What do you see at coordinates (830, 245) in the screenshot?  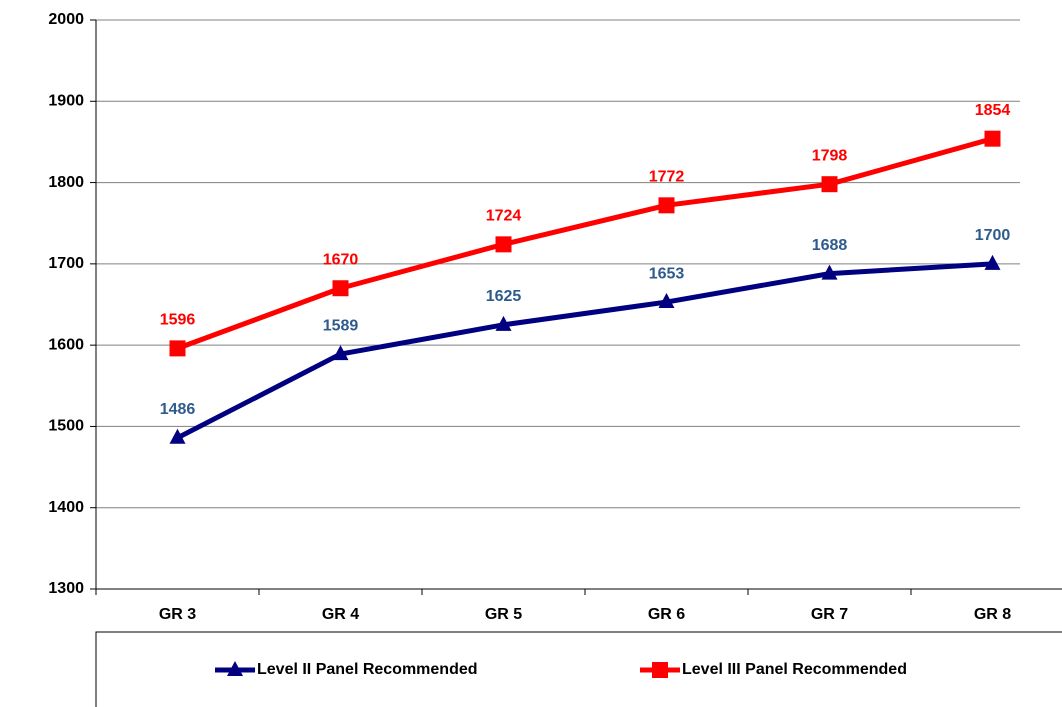 I see `data-label: 1688` at bounding box center [830, 245].